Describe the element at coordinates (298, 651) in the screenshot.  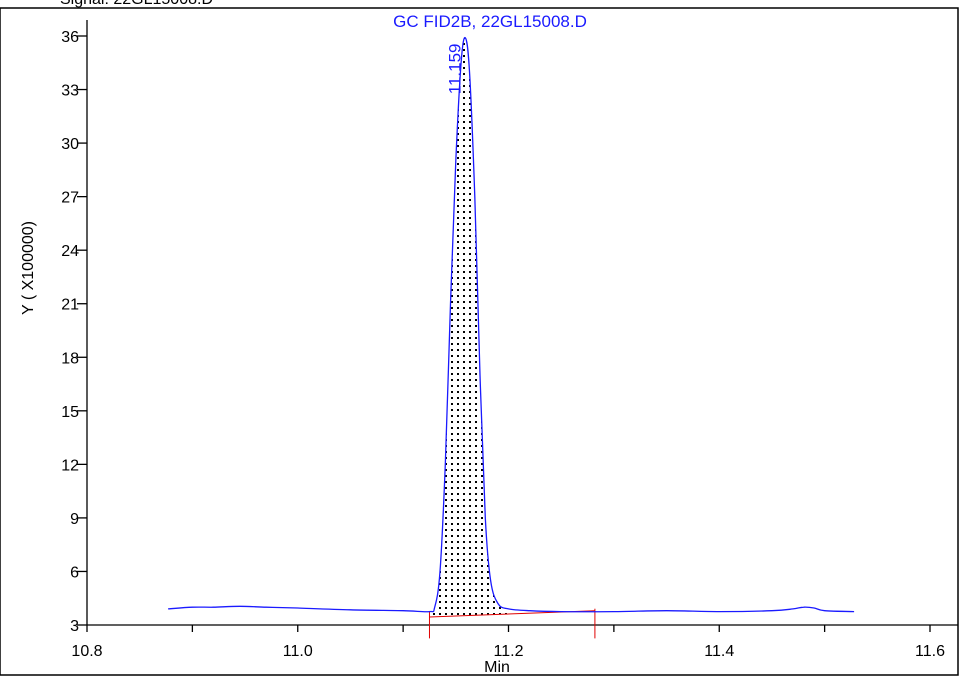
I see `x-tick-label: 11.0` at that location.